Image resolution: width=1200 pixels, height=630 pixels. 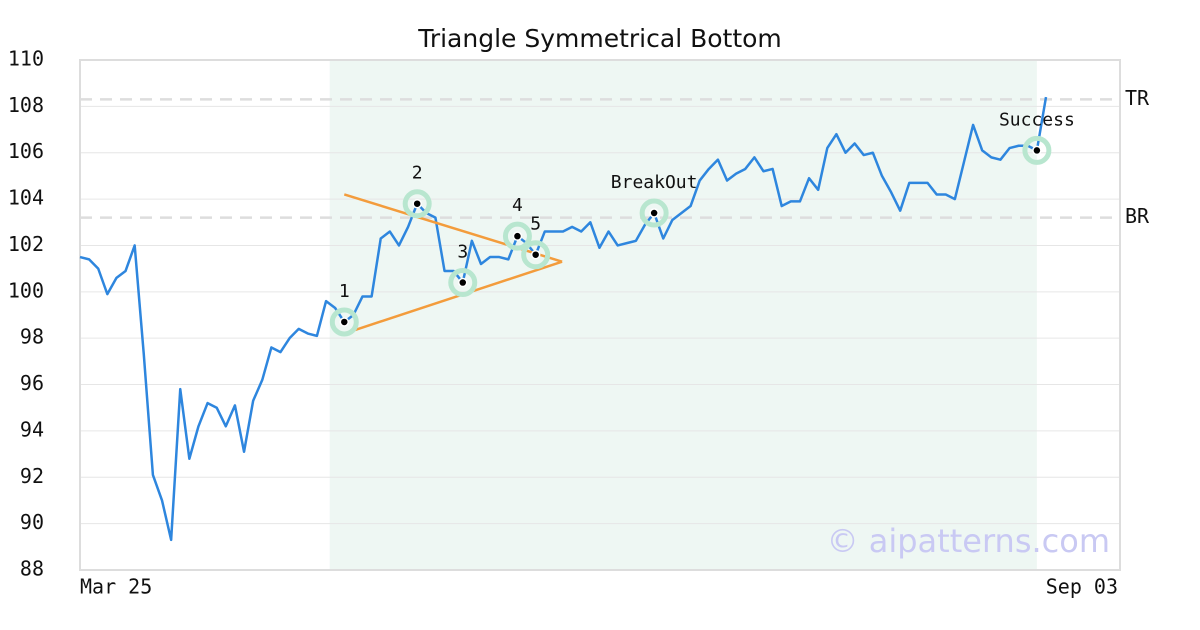 What do you see at coordinates (26, 198) in the screenshot?
I see `y-tick-label: 104` at bounding box center [26, 198].